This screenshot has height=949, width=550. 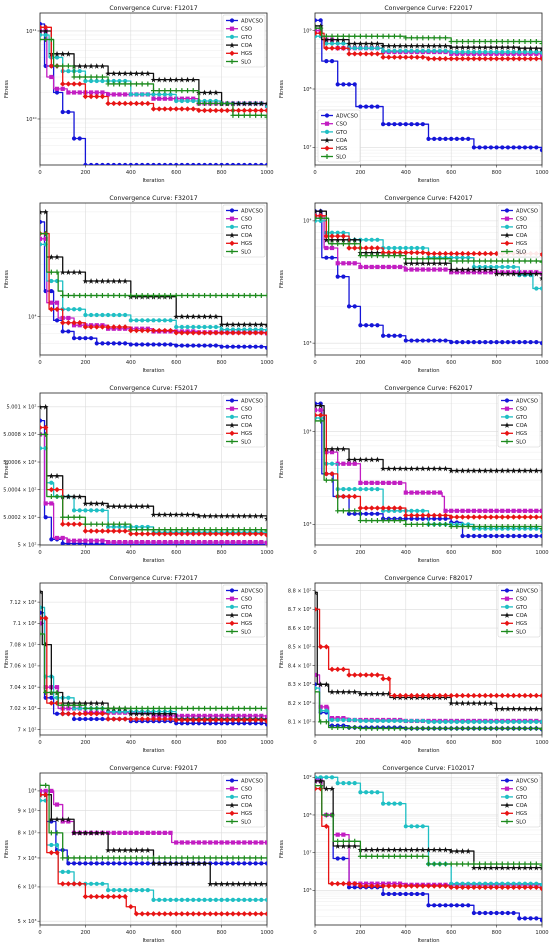 I want to click on x-tick-label: 0, so click(x=39, y=933).